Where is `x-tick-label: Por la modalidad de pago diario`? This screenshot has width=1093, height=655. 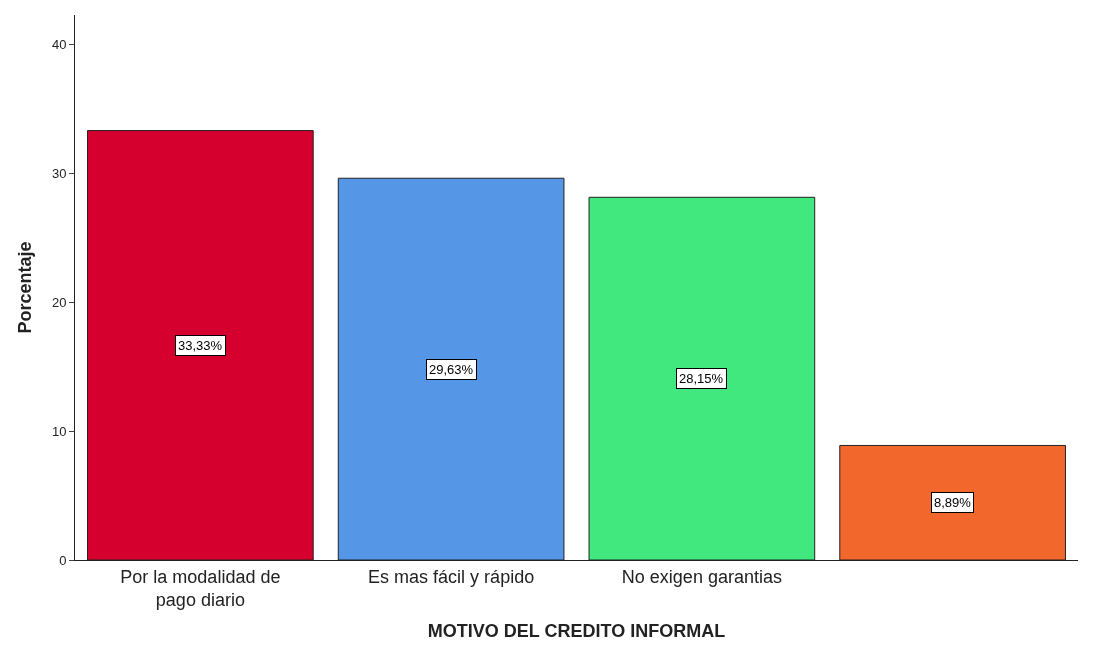 x-tick-label: Por la modalidad de pago diario is located at coordinates (200, 588).